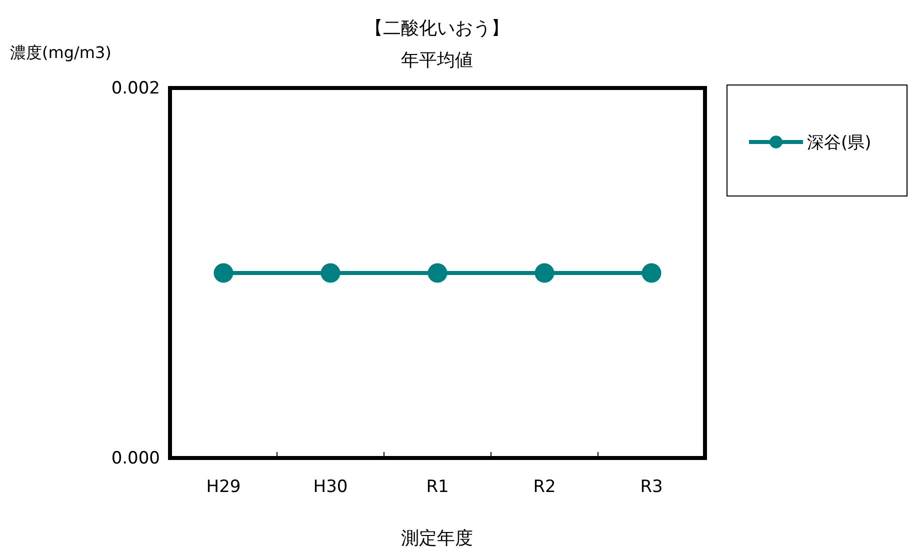 This screenshot has height=548, width=908. Describe the element at coordinates (437, 538) in the screenshot. I see `x-axis-title: 測定年度` at that location.